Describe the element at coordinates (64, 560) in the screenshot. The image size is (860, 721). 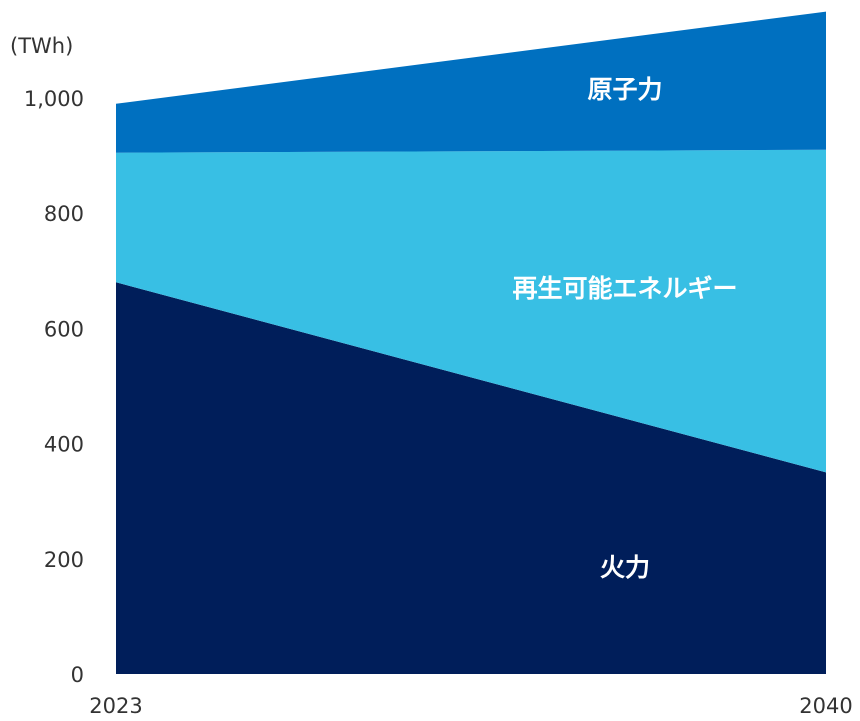
I see `y-tick-label: 200` at that location.